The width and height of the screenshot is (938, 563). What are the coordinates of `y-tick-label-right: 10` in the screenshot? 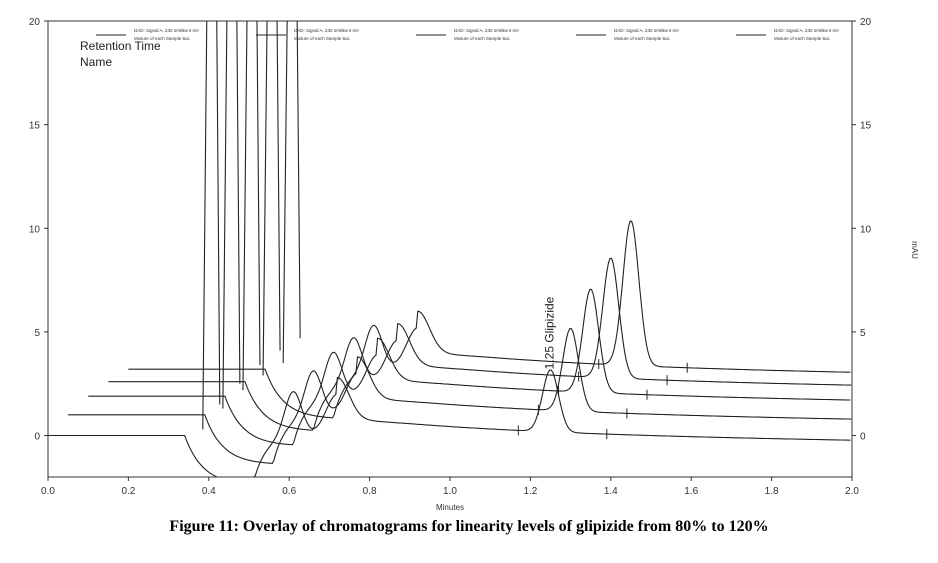 It's located at (866, 229).